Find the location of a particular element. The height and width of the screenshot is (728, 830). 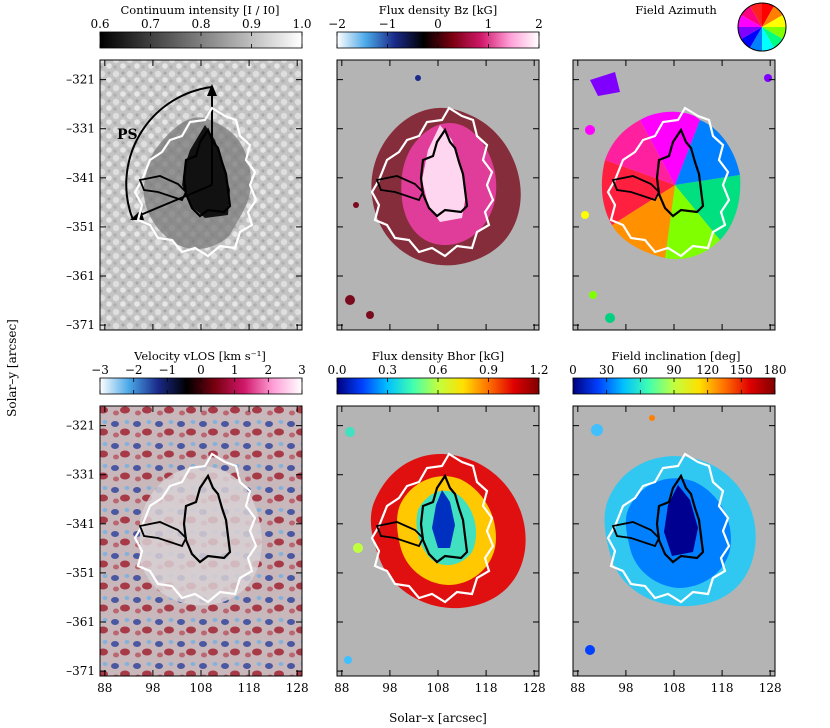

bz-title: Flux density Bz [kG] is located at coordinates (438, 10).